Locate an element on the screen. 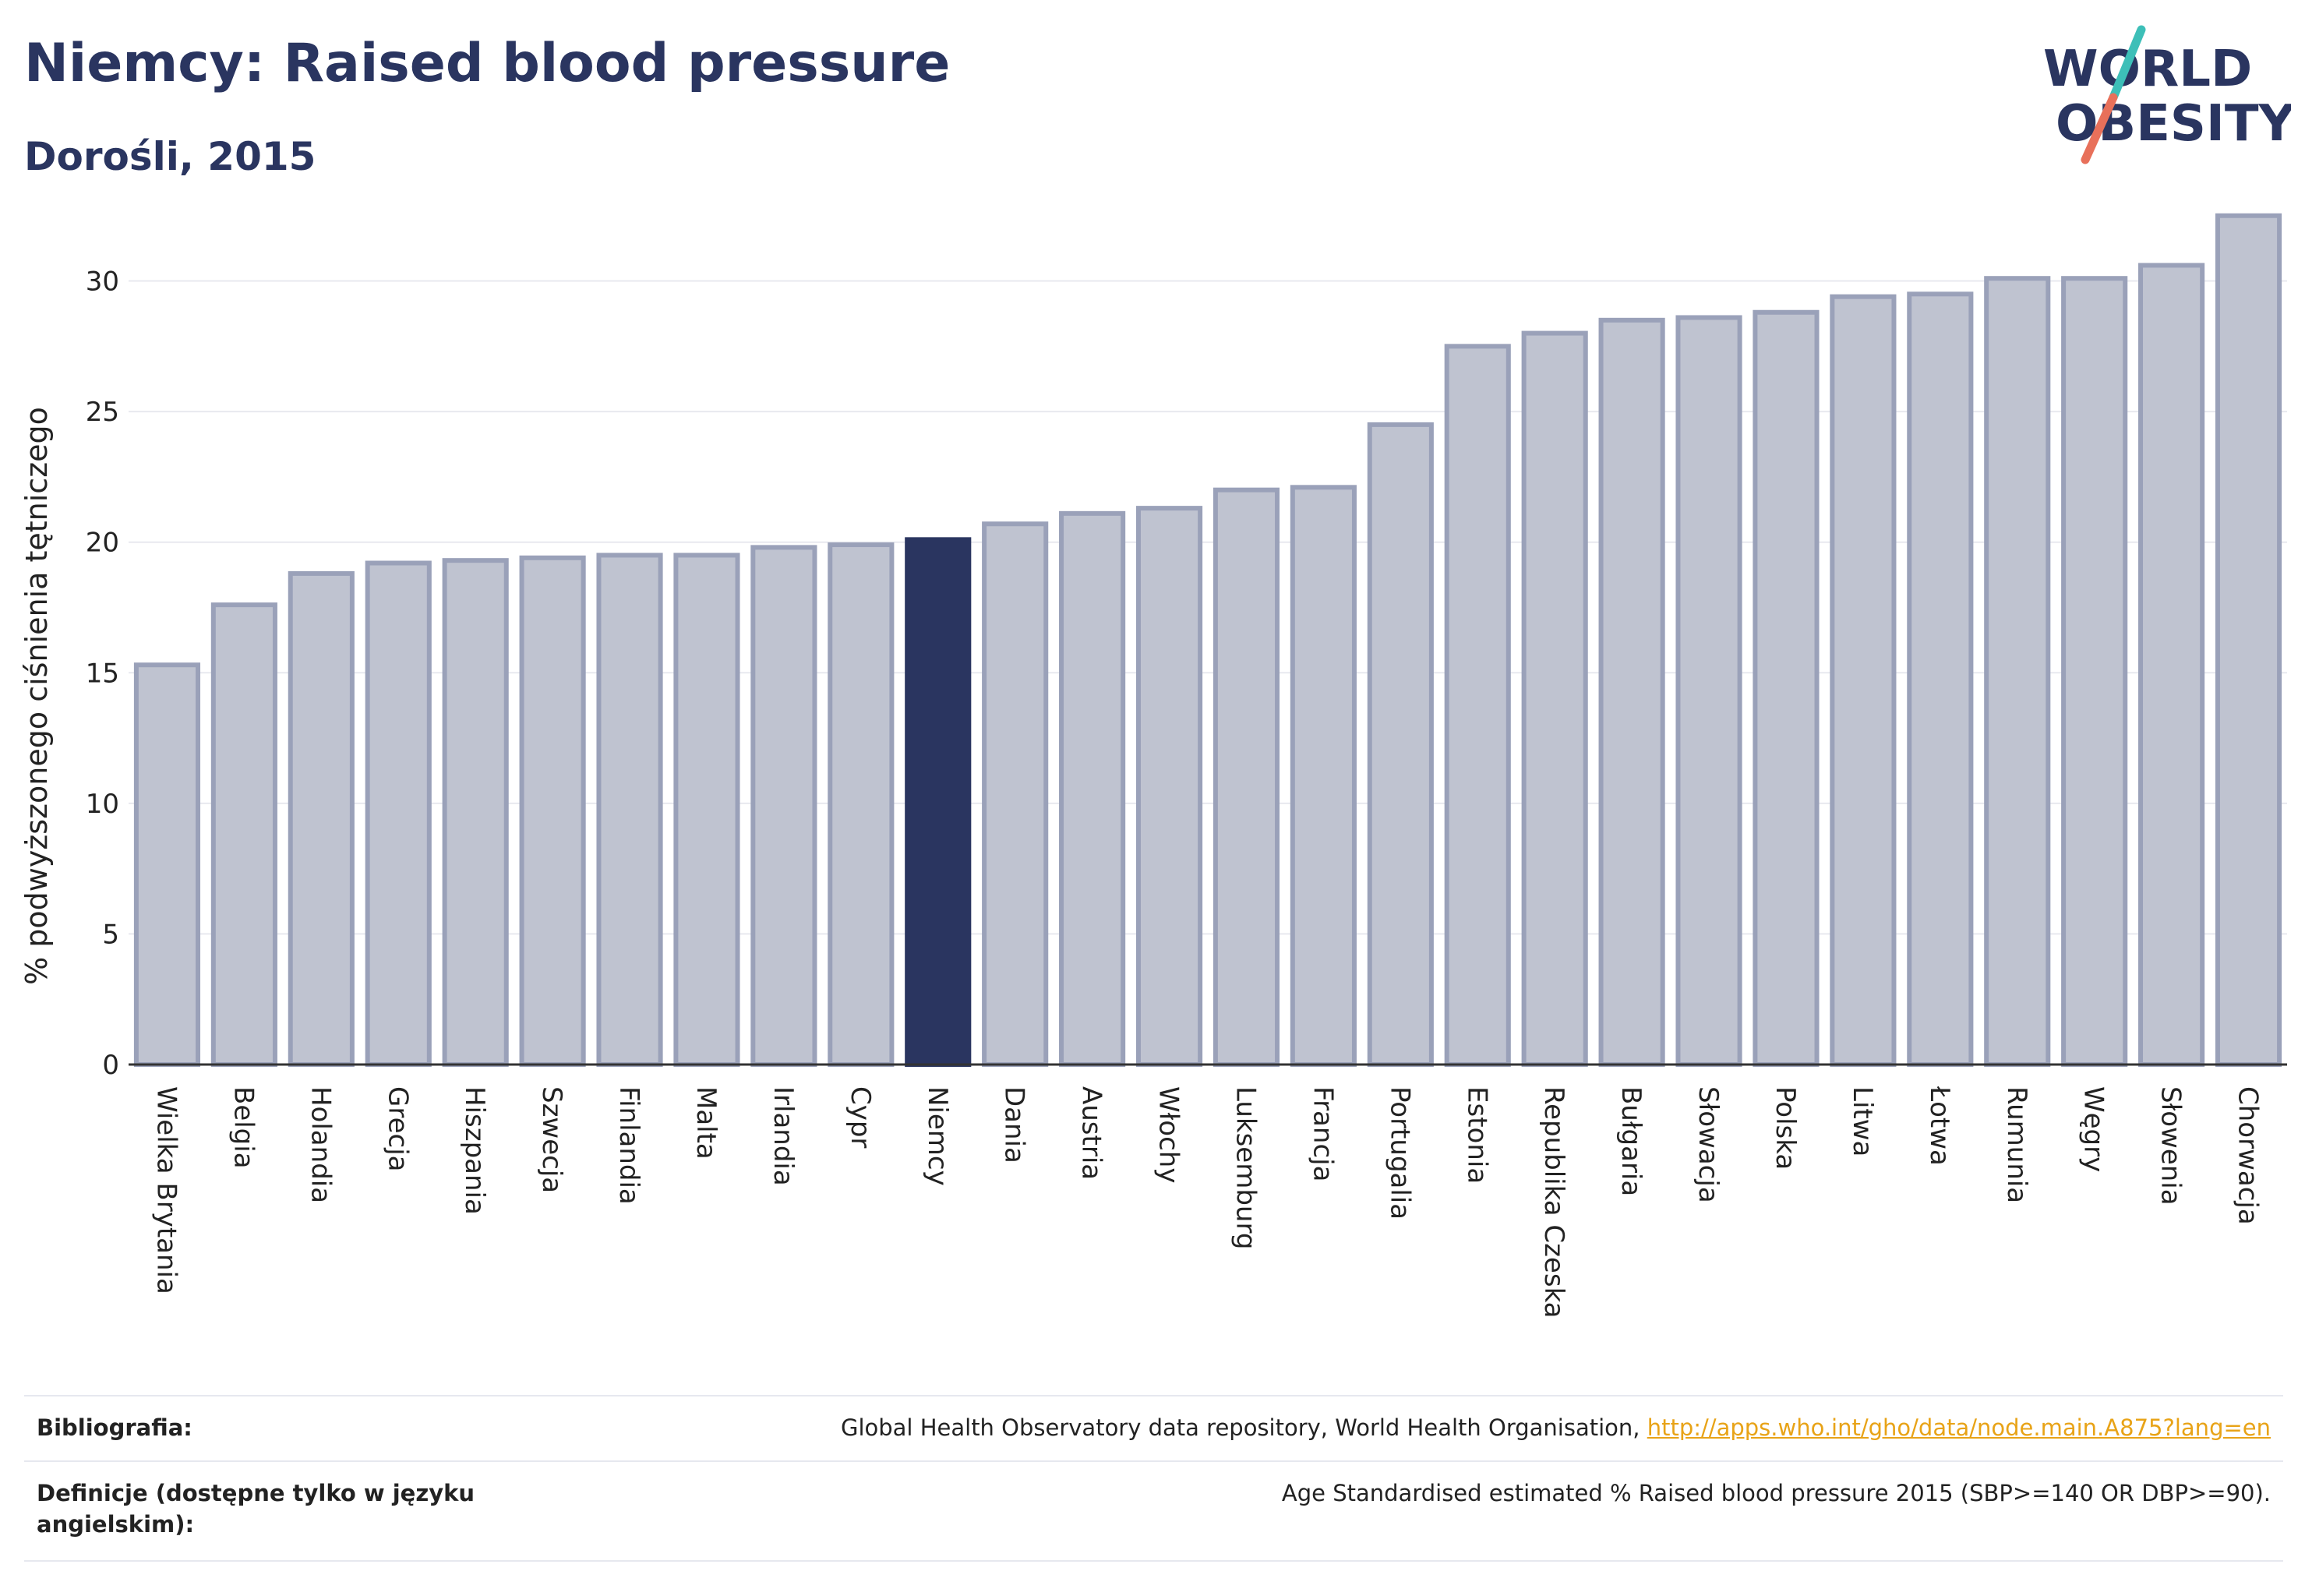  x-tick-label: Estonia is located at coordinates (1476, 1135).